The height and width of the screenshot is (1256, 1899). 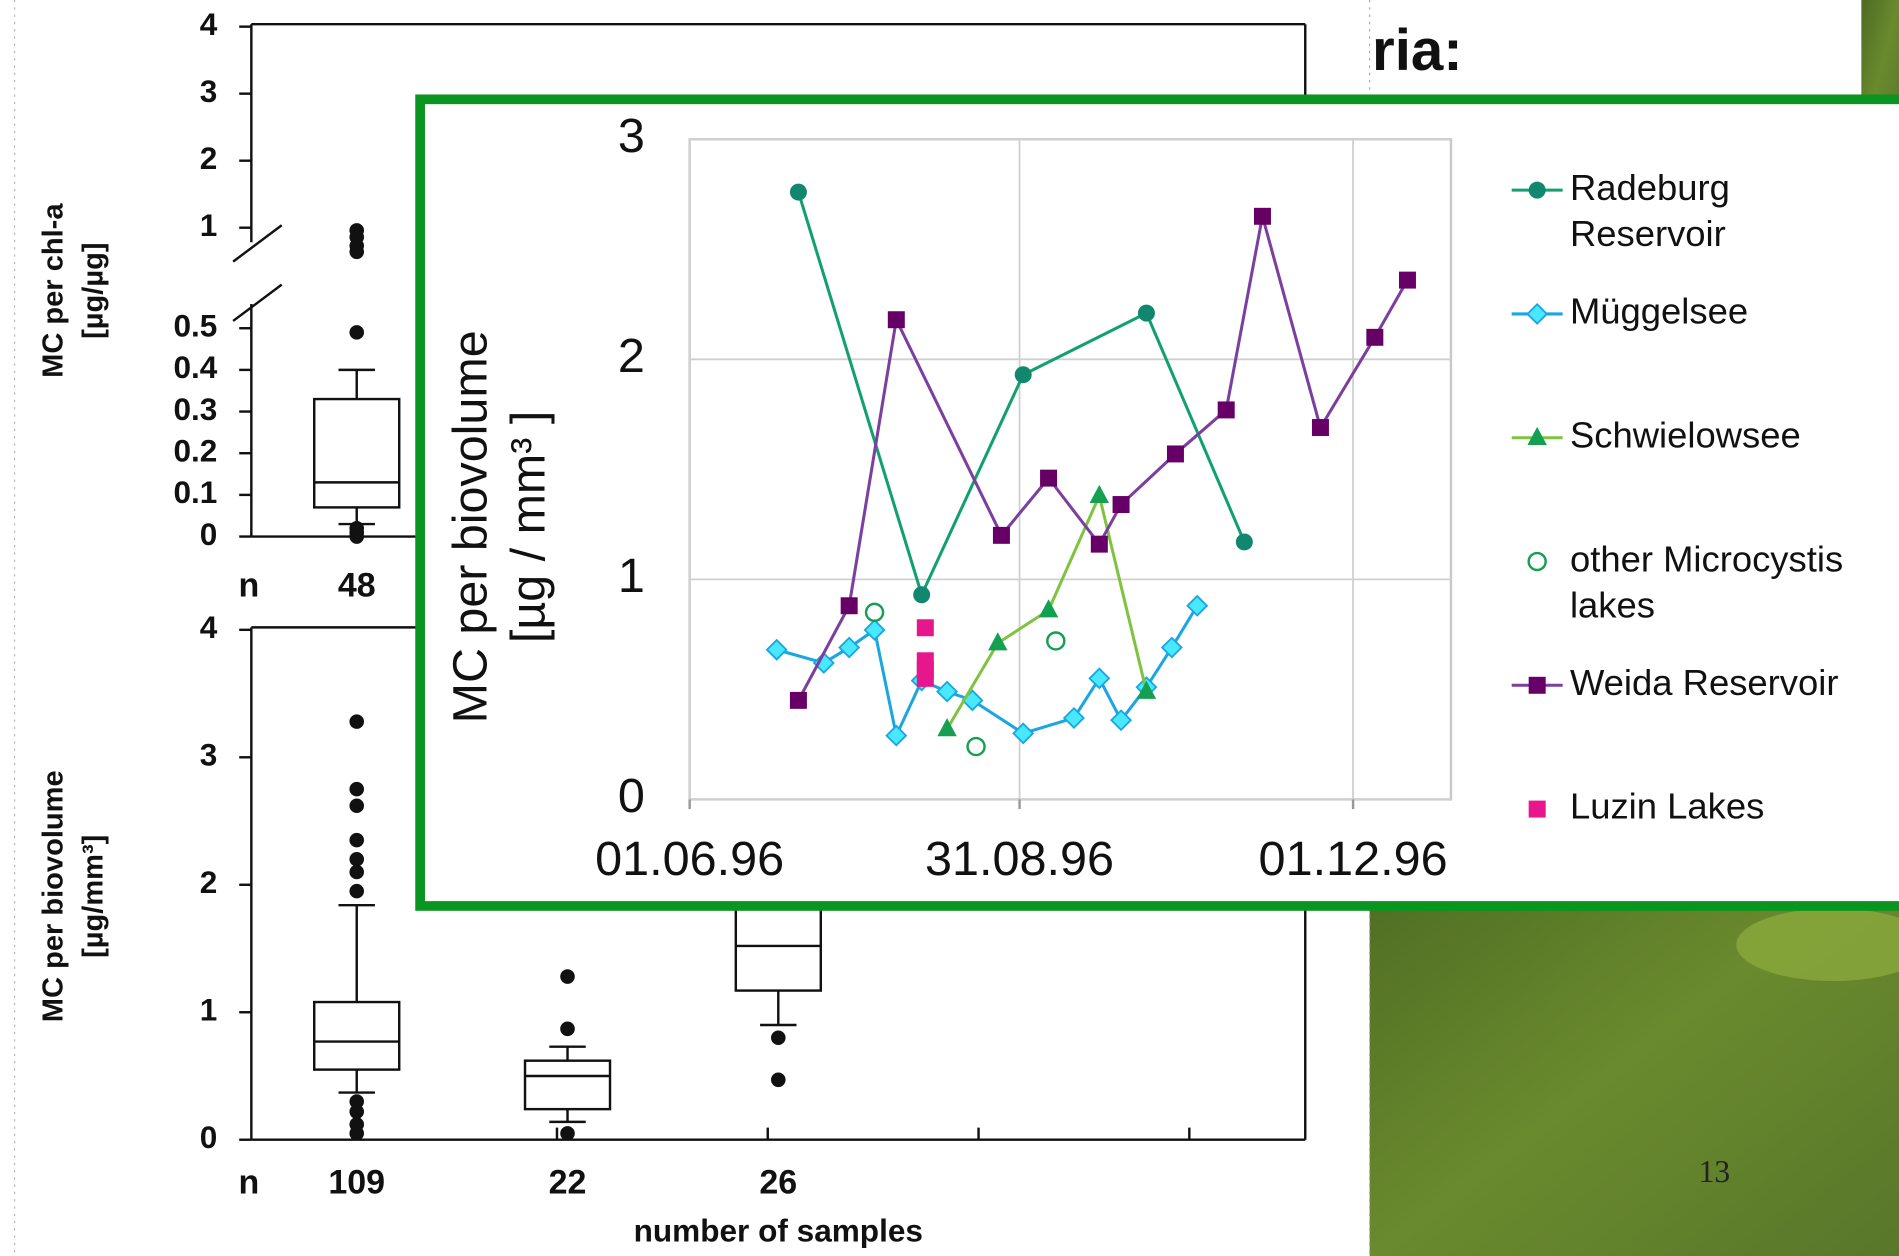 I want to click on y-tick-label: 0.3, so click(x=195, y=409).